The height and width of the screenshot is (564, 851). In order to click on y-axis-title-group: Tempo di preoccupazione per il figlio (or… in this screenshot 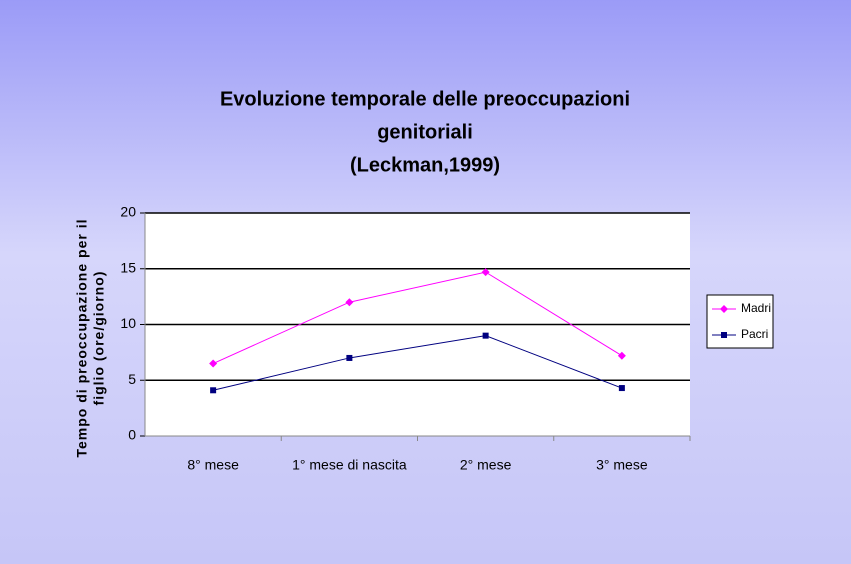, I will do `click(90, 338)`.